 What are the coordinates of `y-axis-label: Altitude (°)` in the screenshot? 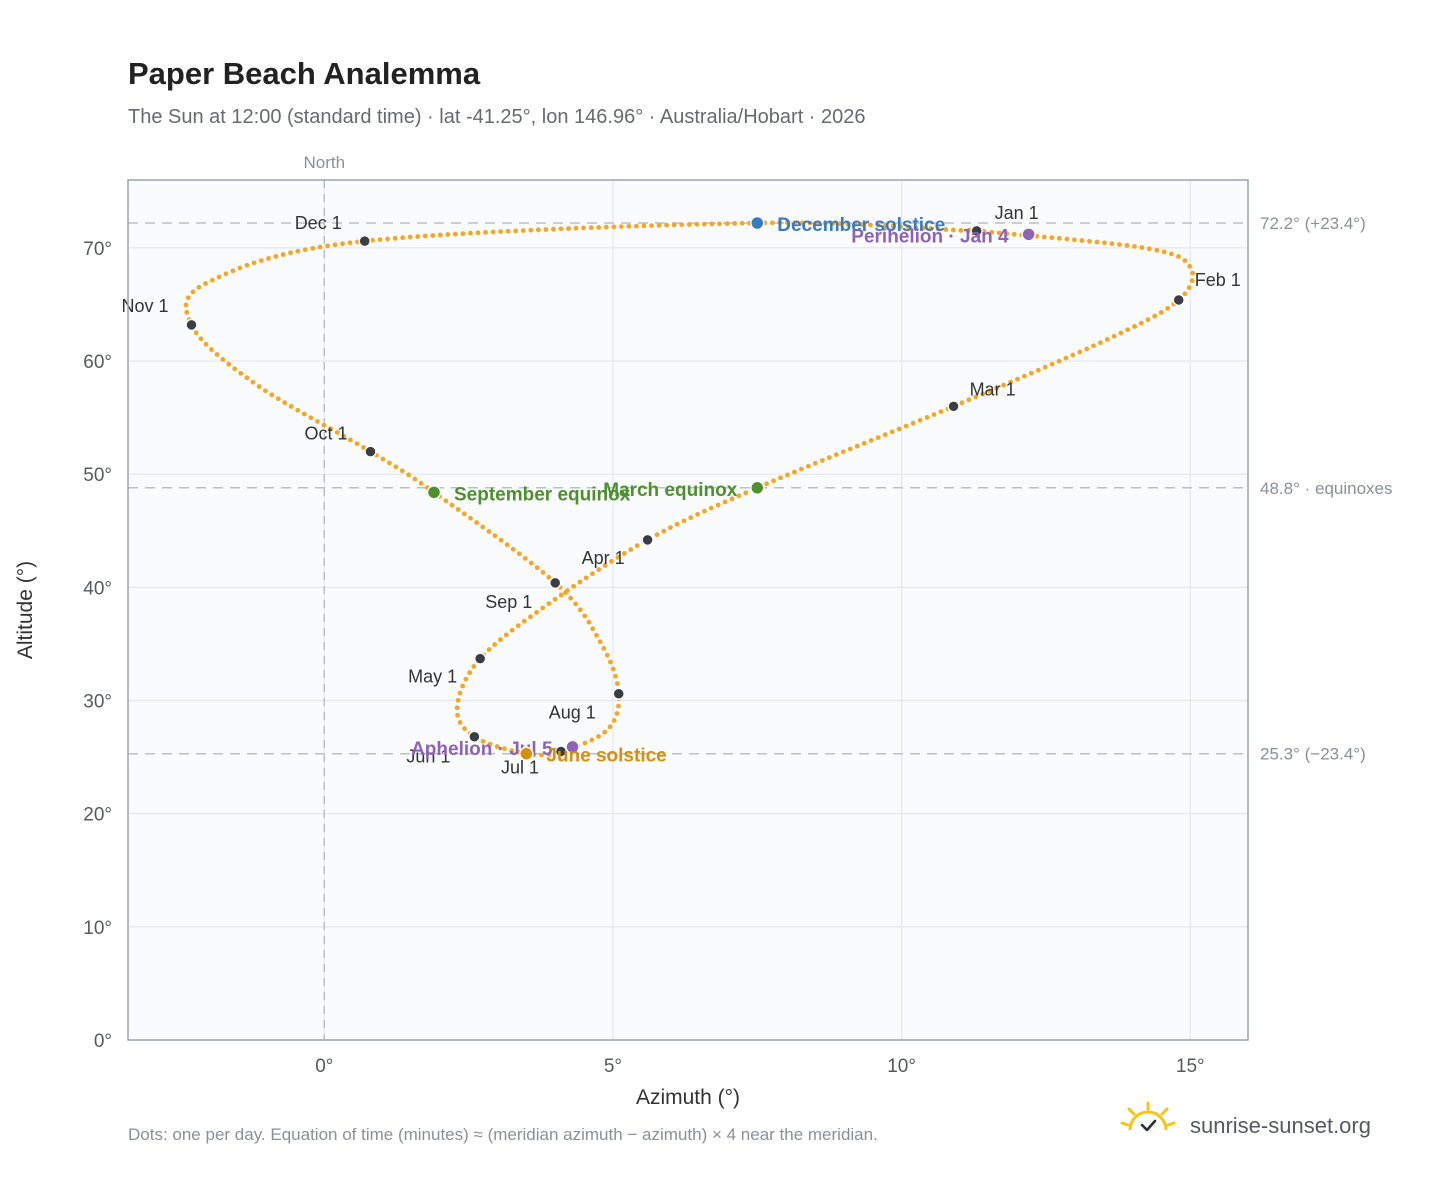 It's located at (25, 610).